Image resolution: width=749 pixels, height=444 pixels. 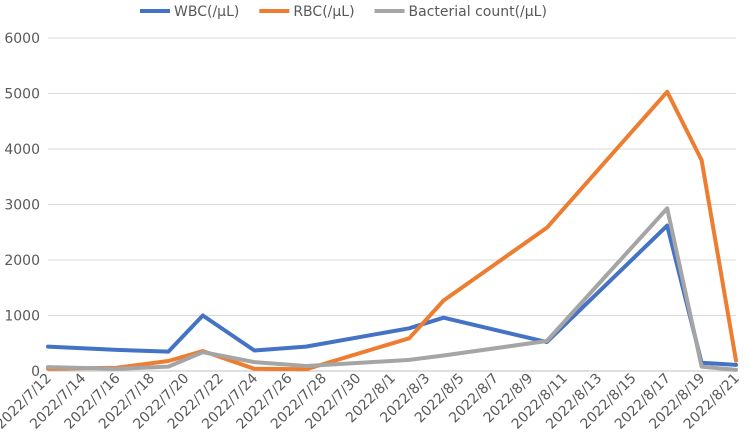 I want to click on y-tick-label: 3000, so click(x=22, y=206).